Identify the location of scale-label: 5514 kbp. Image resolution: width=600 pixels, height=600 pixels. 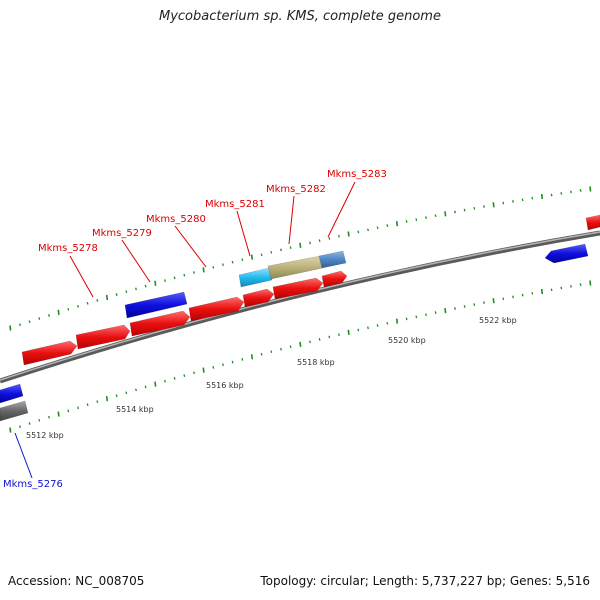
(135, 409).